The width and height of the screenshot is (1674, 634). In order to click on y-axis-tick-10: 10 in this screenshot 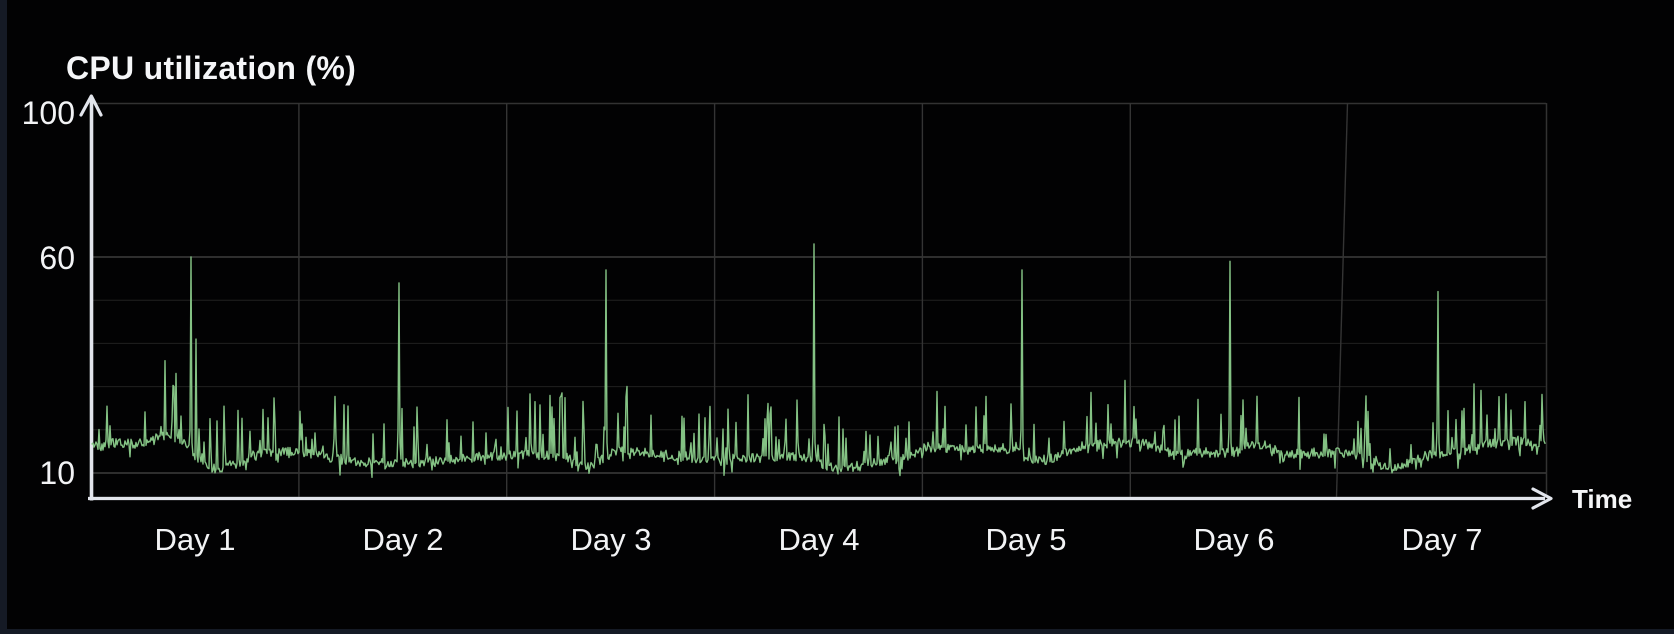, I will do `click(57, 473)`.